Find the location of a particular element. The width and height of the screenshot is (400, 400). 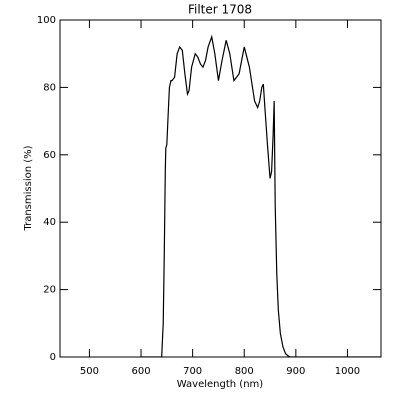

y-tick-label: 80 is located at coordinates (49, 87).